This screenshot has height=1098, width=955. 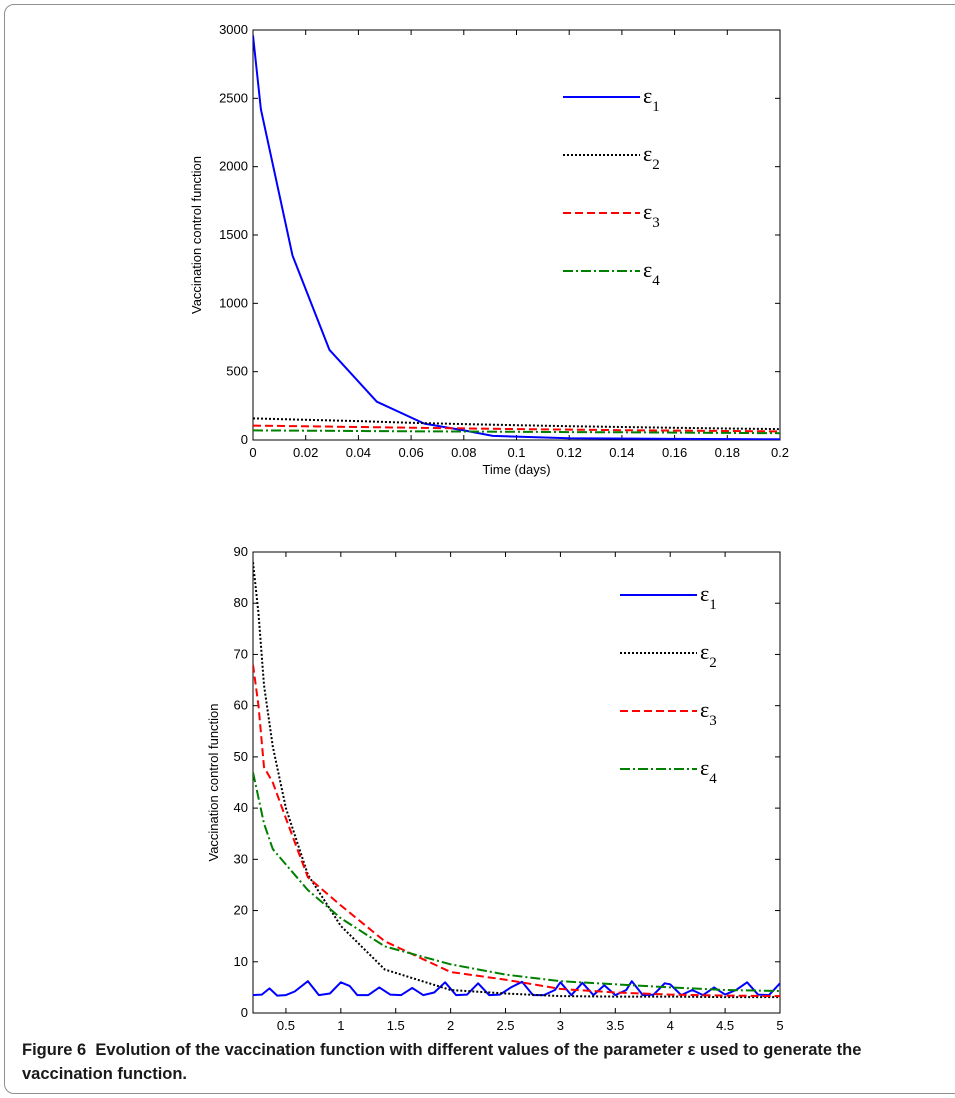 I want to click on x-tick-label: 0.06, so click(x=410, y=452).